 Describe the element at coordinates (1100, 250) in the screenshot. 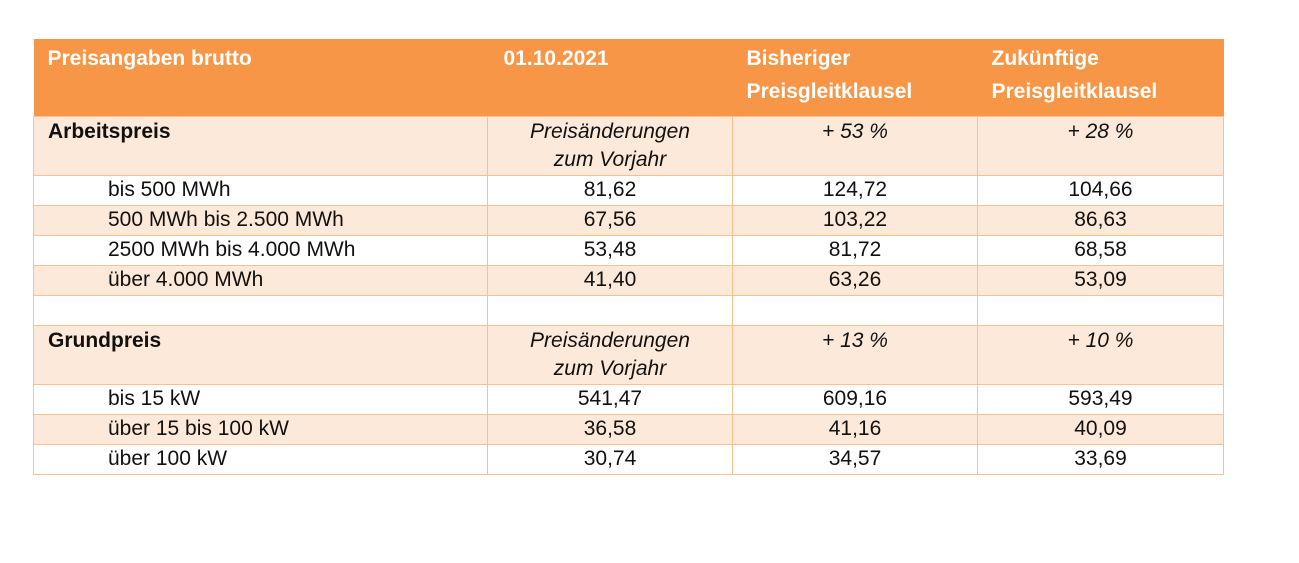

I see `cell-zukunft: 68,58` at that location.